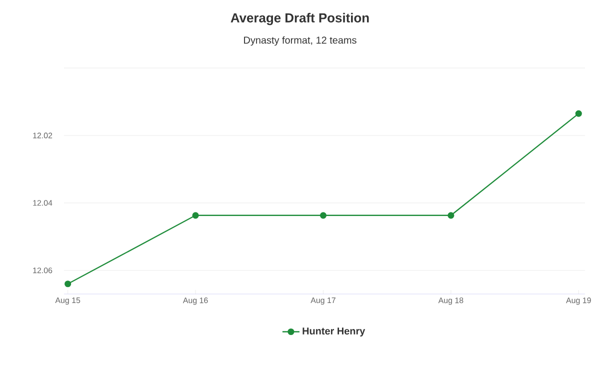 Image resolution: width=600 pixels, height=375 pixels. I want to click on legend-label: Hunter Henry, so click(334, 332).